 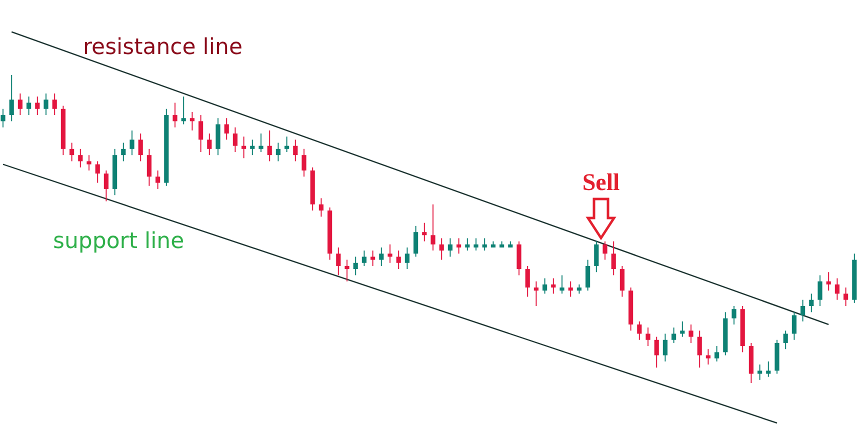 I want to click on annotation: Sell, so click(x=601, y=183).